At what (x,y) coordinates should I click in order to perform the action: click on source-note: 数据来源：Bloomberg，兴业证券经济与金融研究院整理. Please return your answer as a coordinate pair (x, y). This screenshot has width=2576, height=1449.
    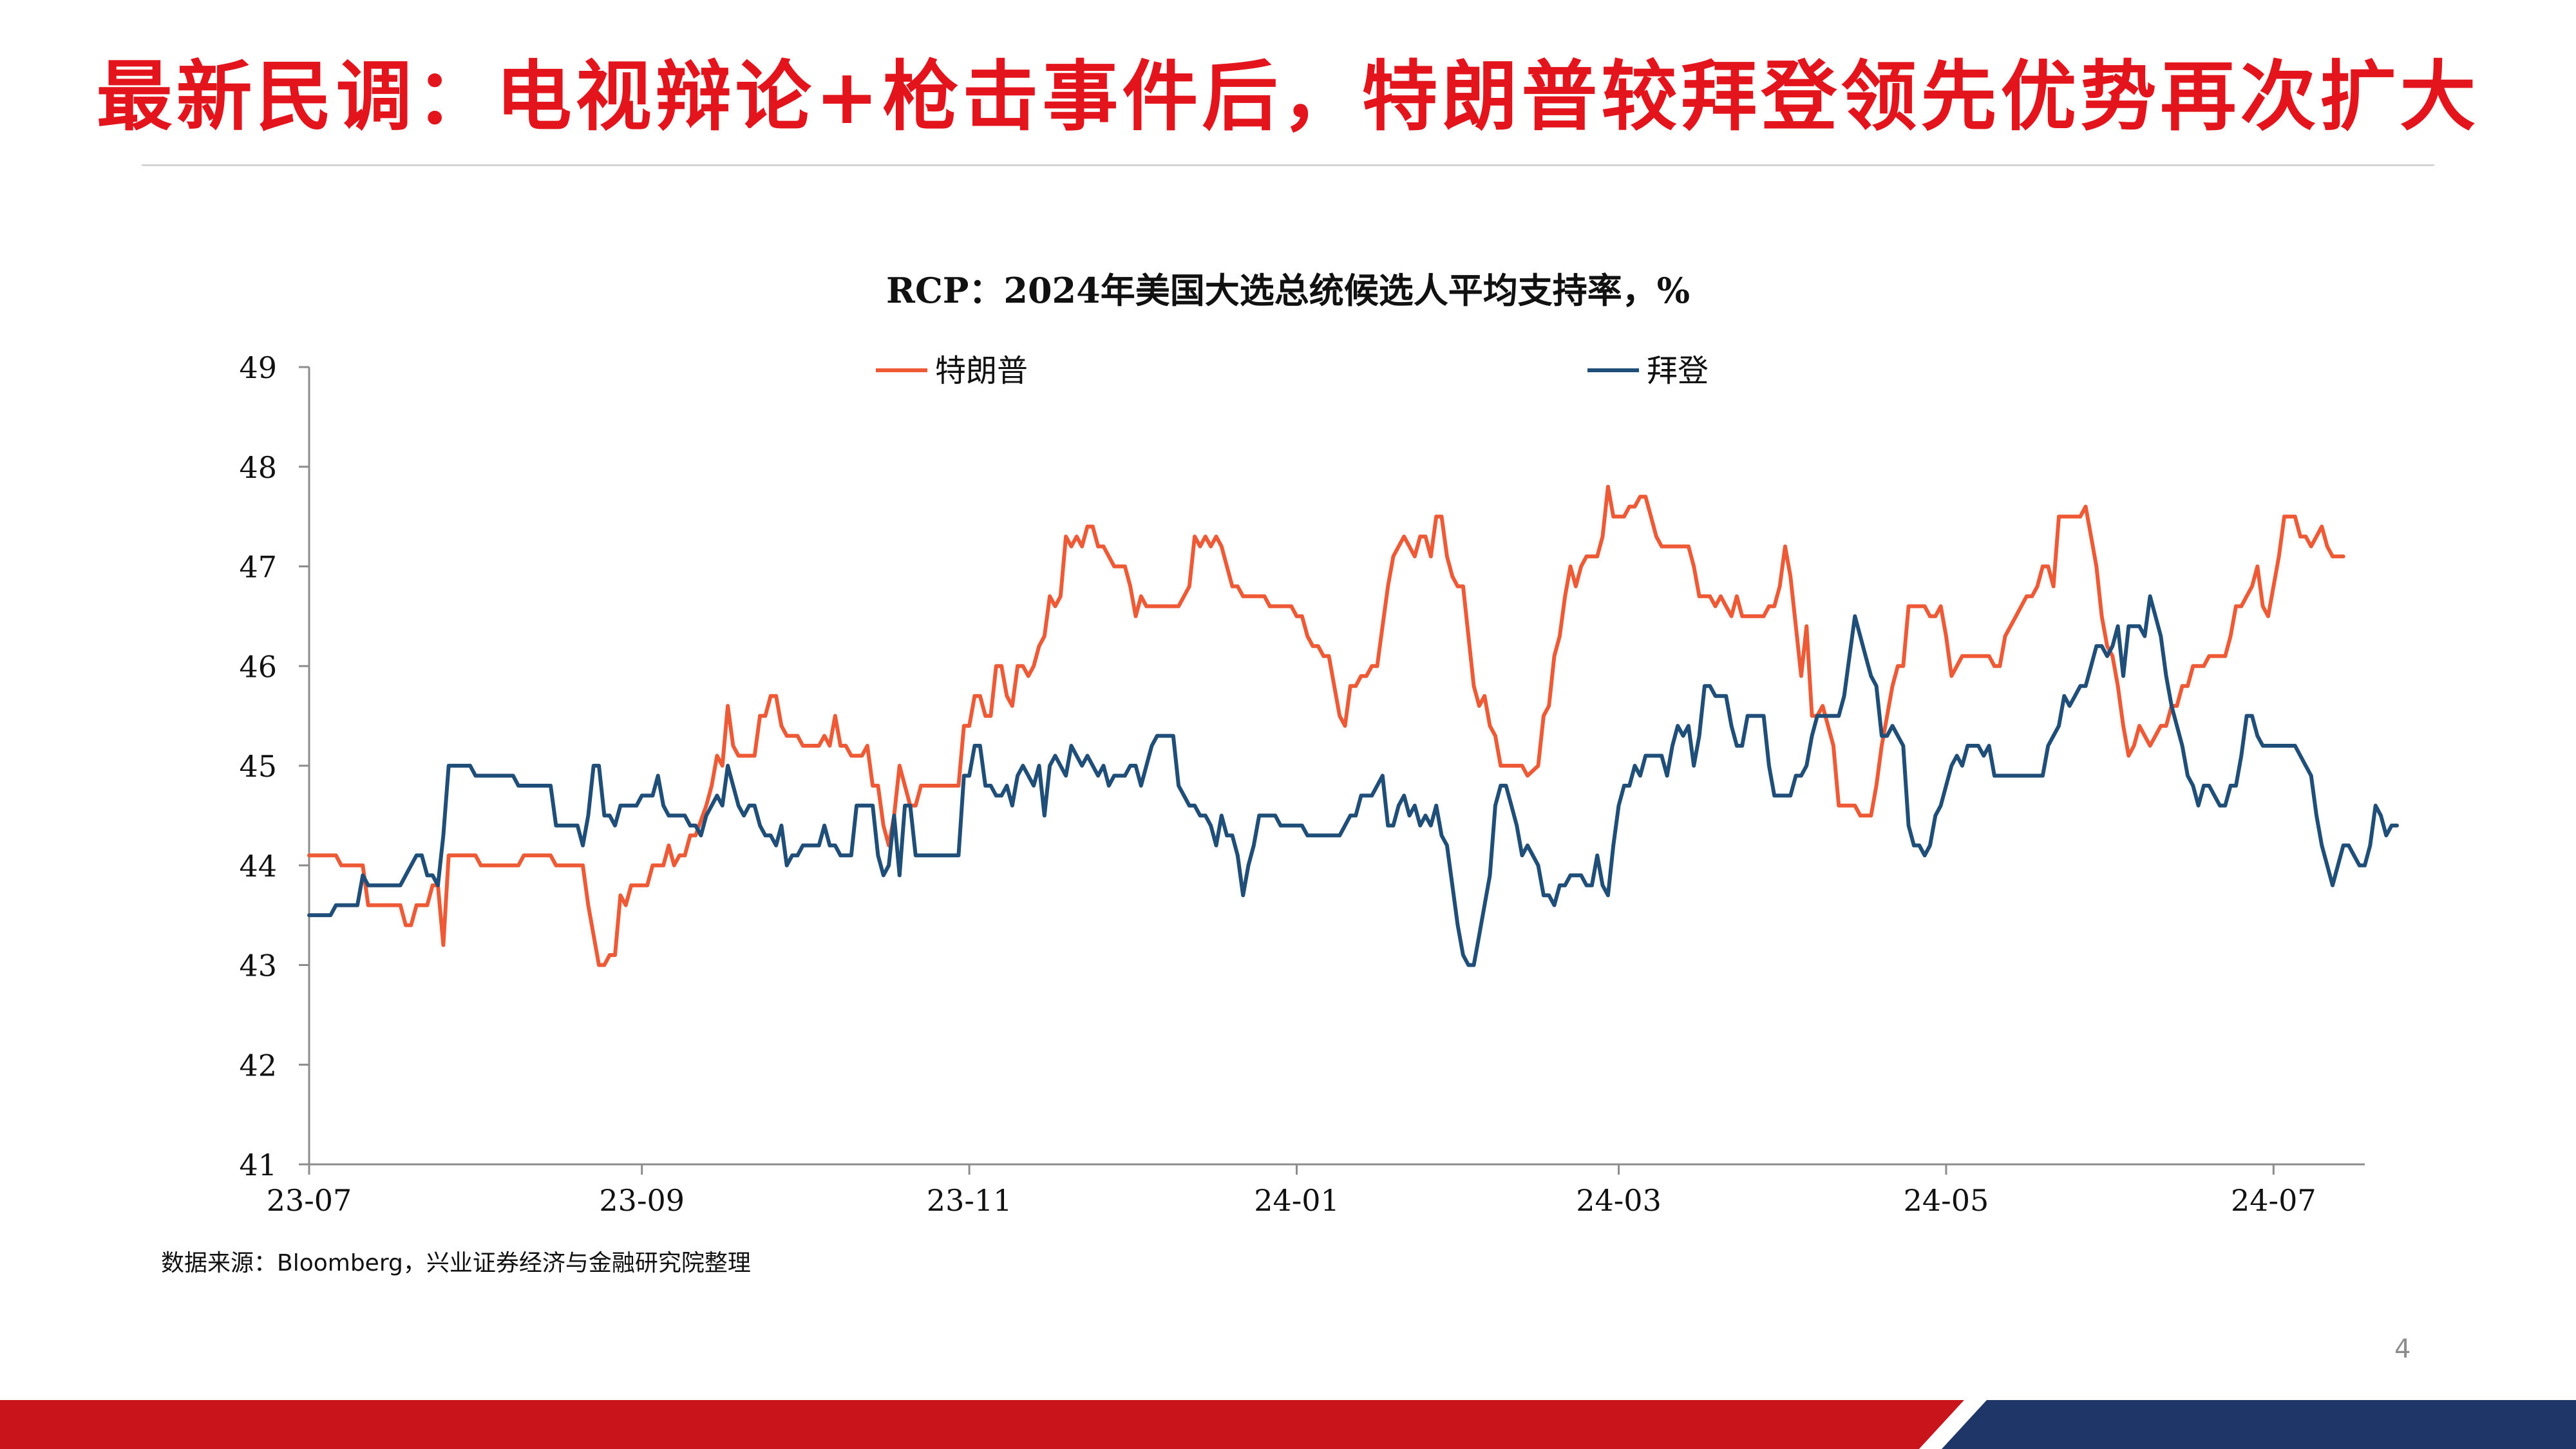
    Looking at the image, I should click on (456, 1263).